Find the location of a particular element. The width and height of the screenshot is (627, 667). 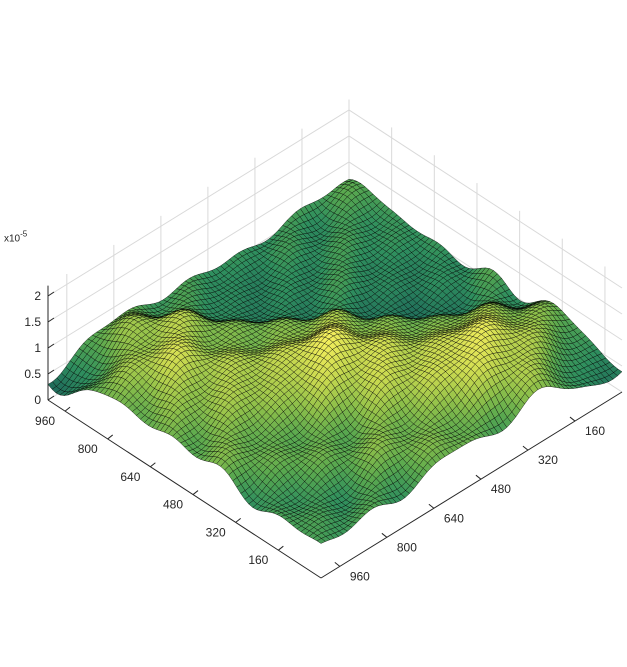

x-tick-label: 800 is located at coordinates (88, 449).